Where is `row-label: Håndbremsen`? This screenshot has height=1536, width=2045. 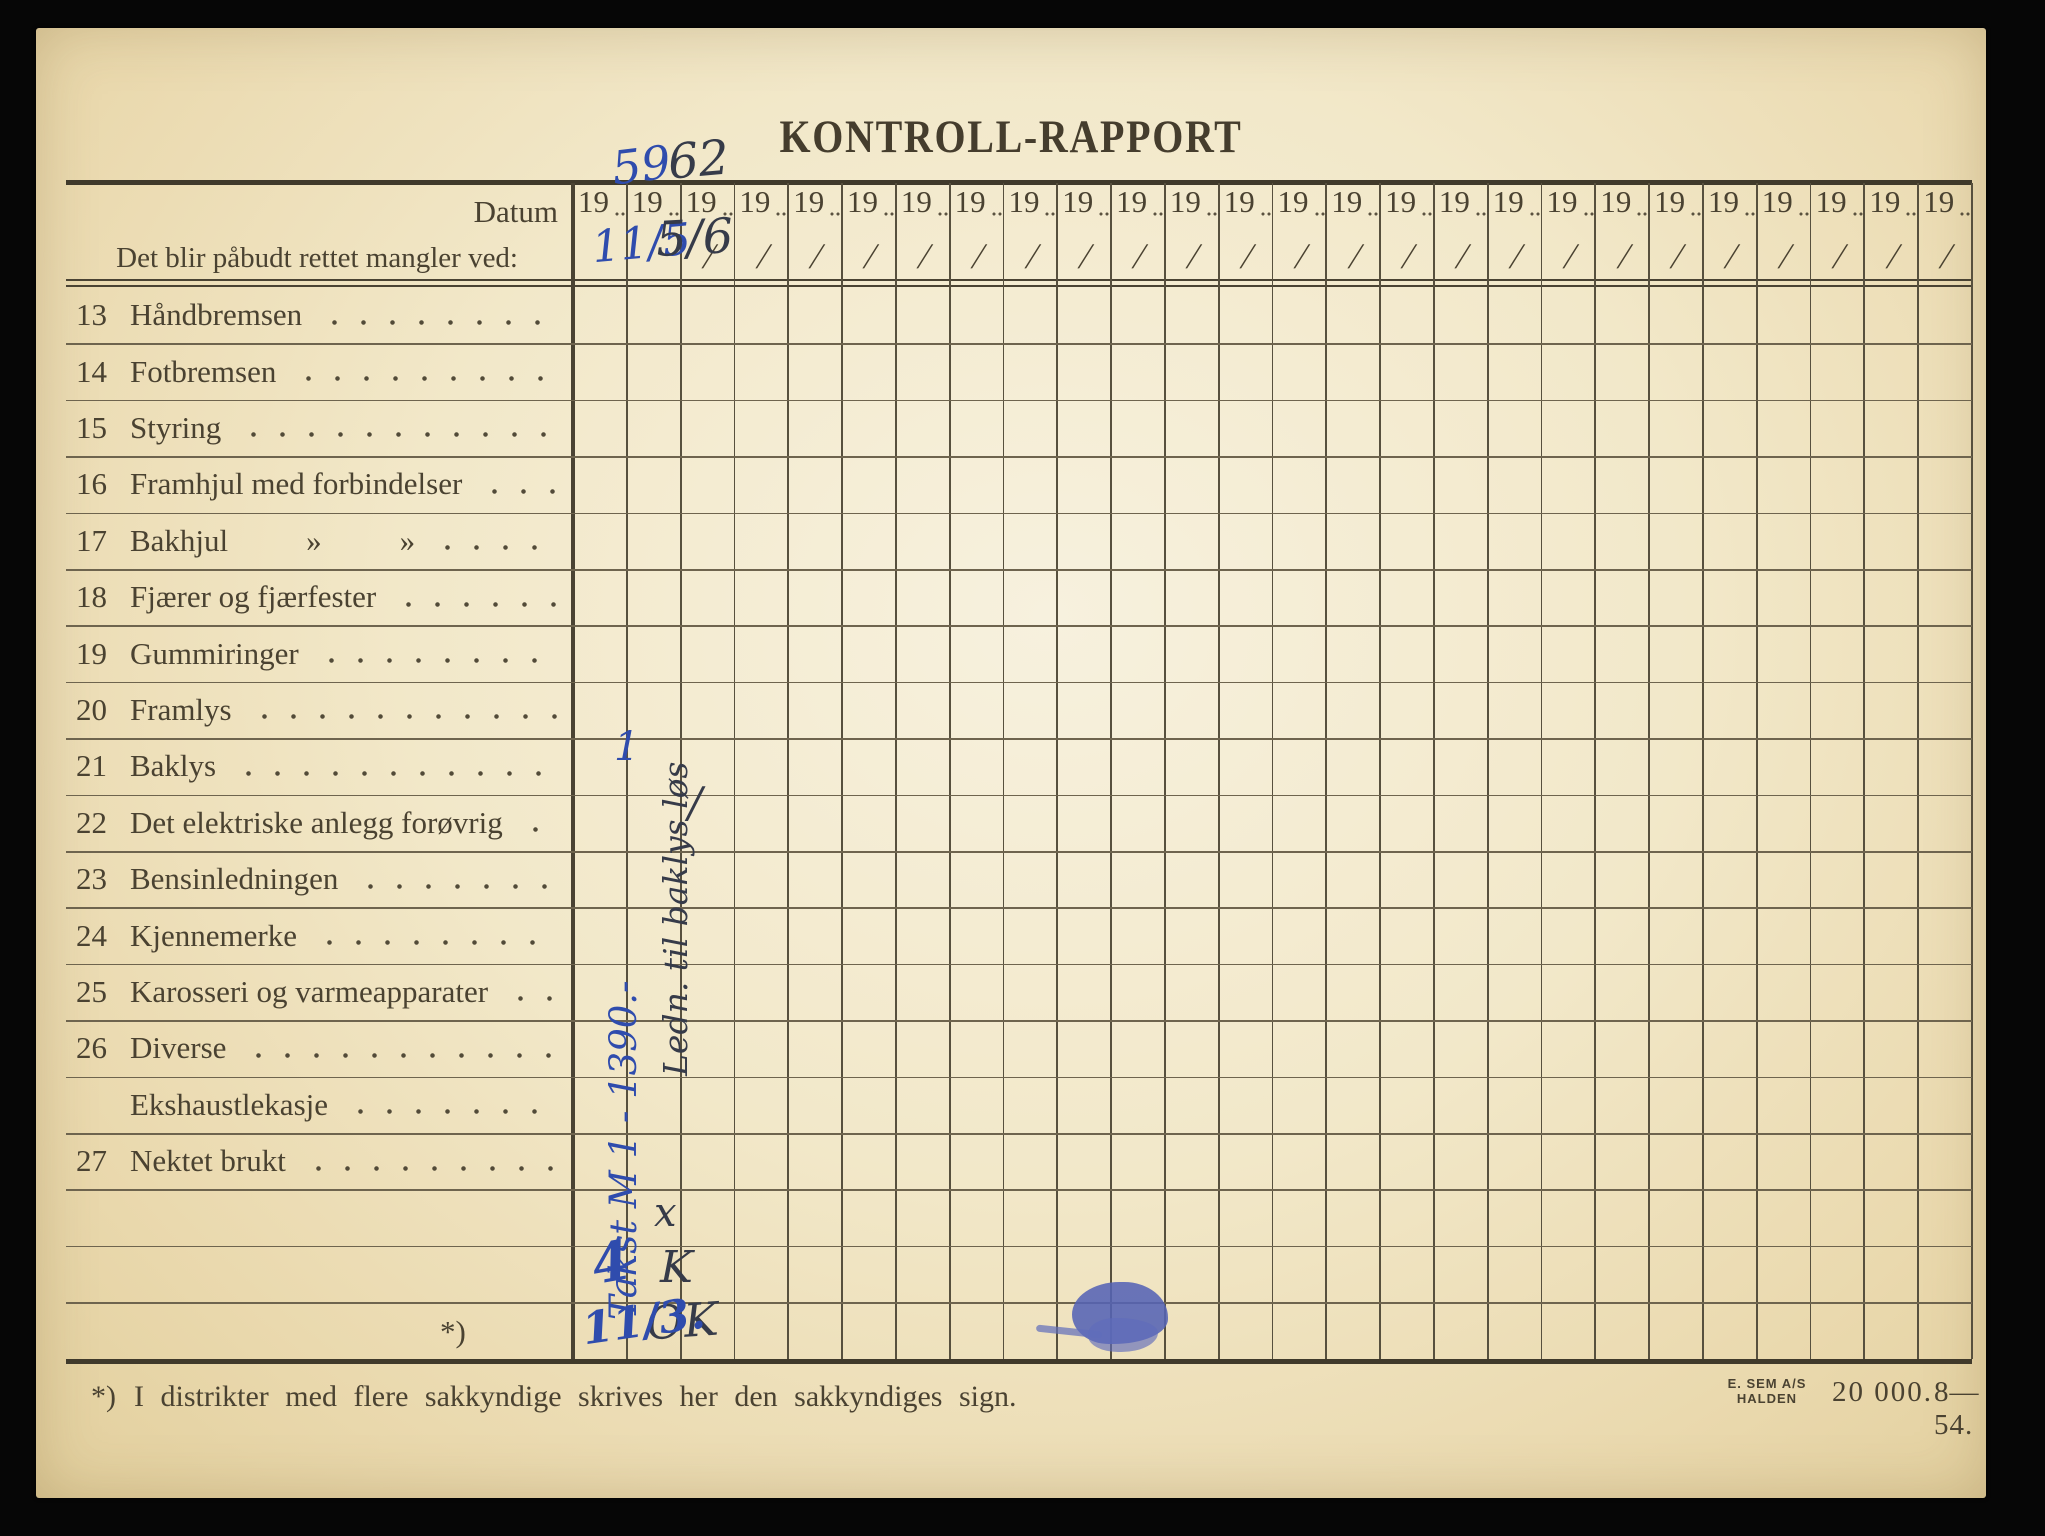
row-label: Håndbremsen is located at coordinates (216, 315).